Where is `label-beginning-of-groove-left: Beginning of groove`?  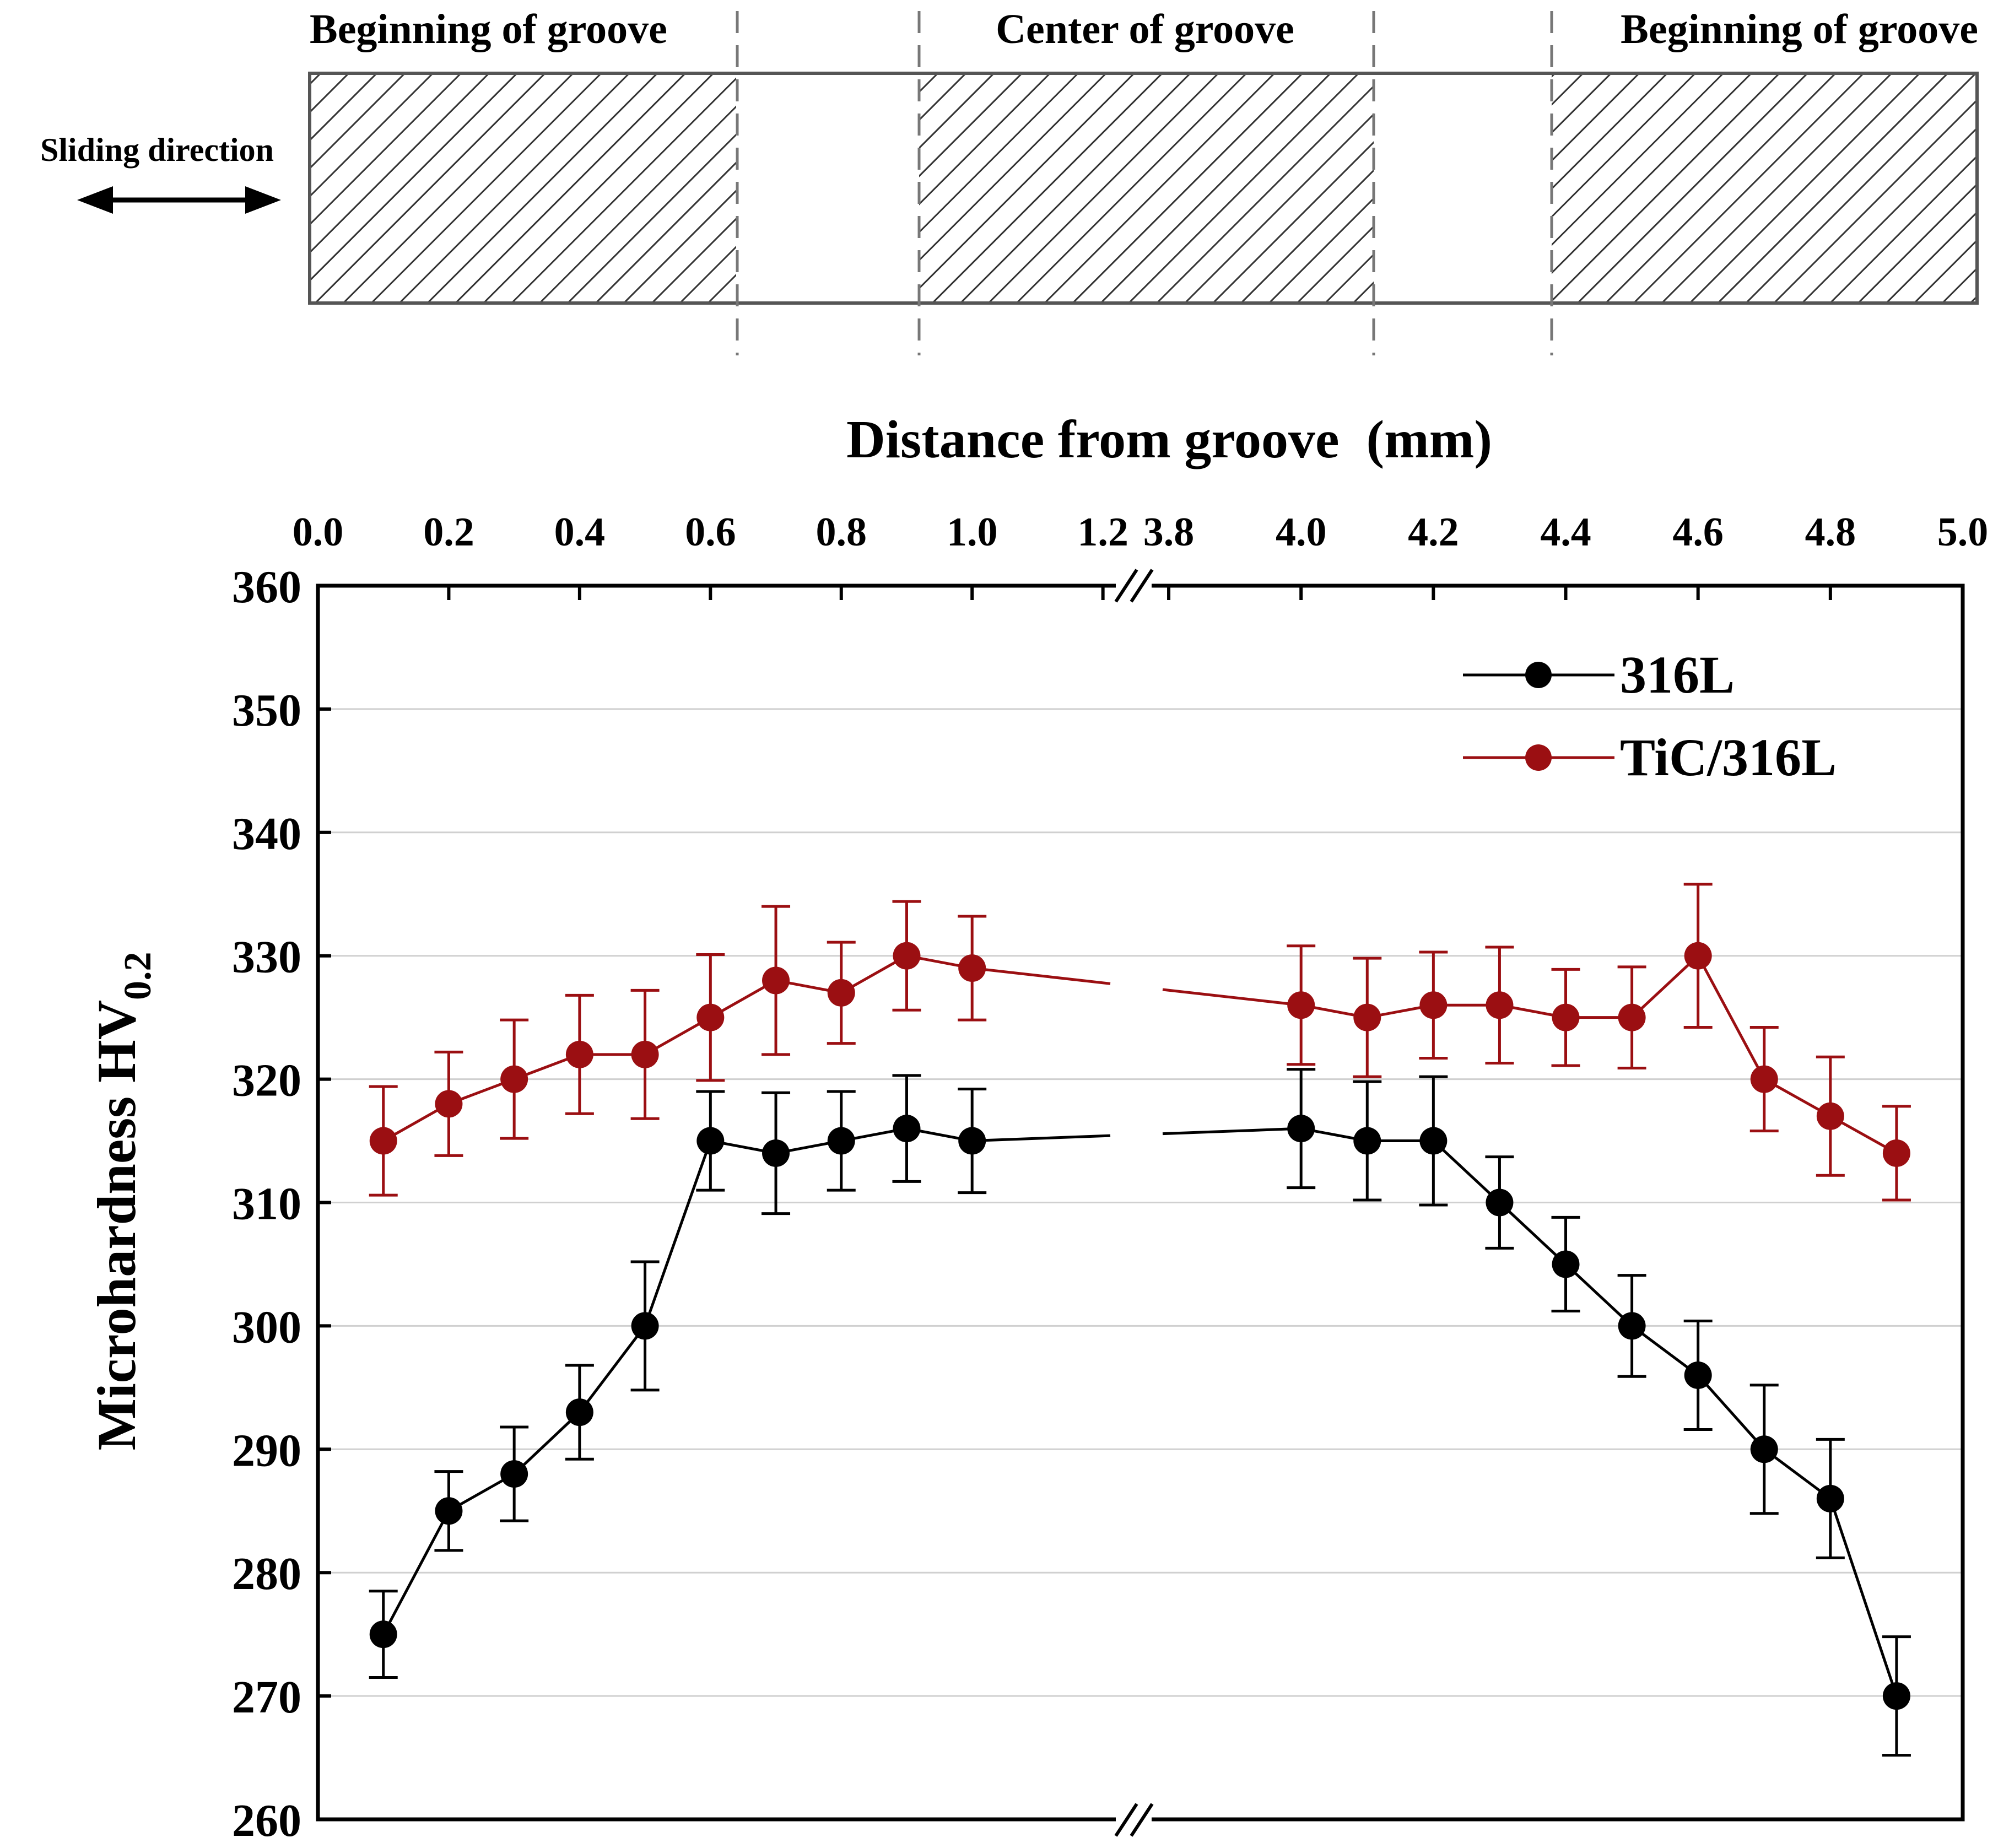 label-beginning-of-groove-left: Beginning of groove is located at coordinates (488, 29).